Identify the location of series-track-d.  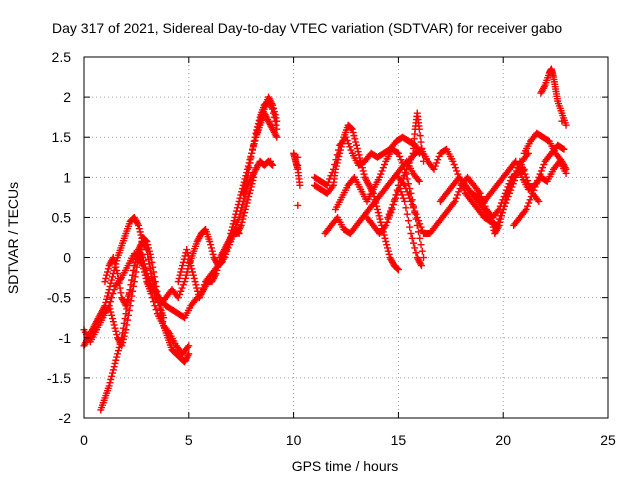
(149, 300).